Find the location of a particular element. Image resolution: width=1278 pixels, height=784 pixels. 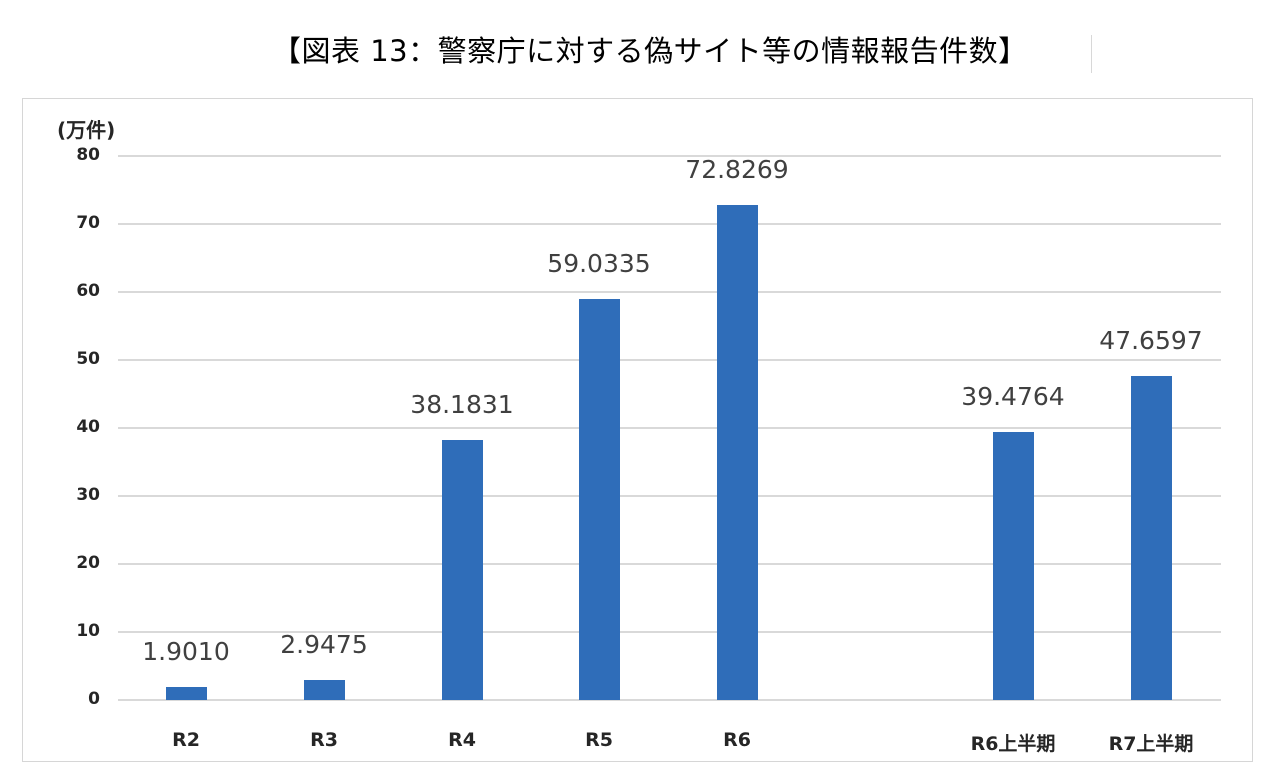

x-category-label: R6上半期 is located at coordinates (1013, 744).